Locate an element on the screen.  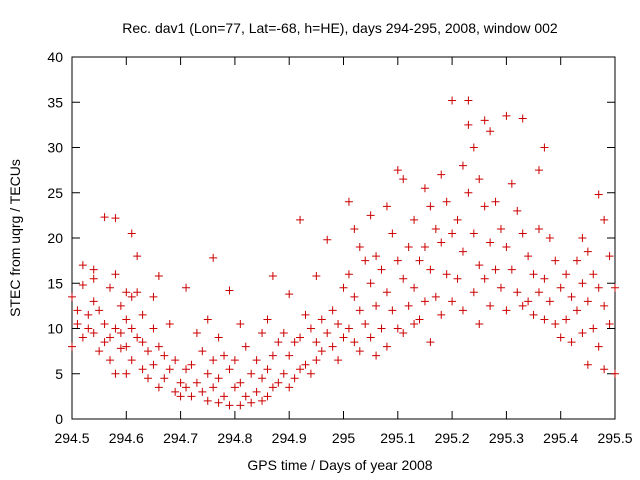
y-tick-label: 0 is located at coordinates (59, 419).